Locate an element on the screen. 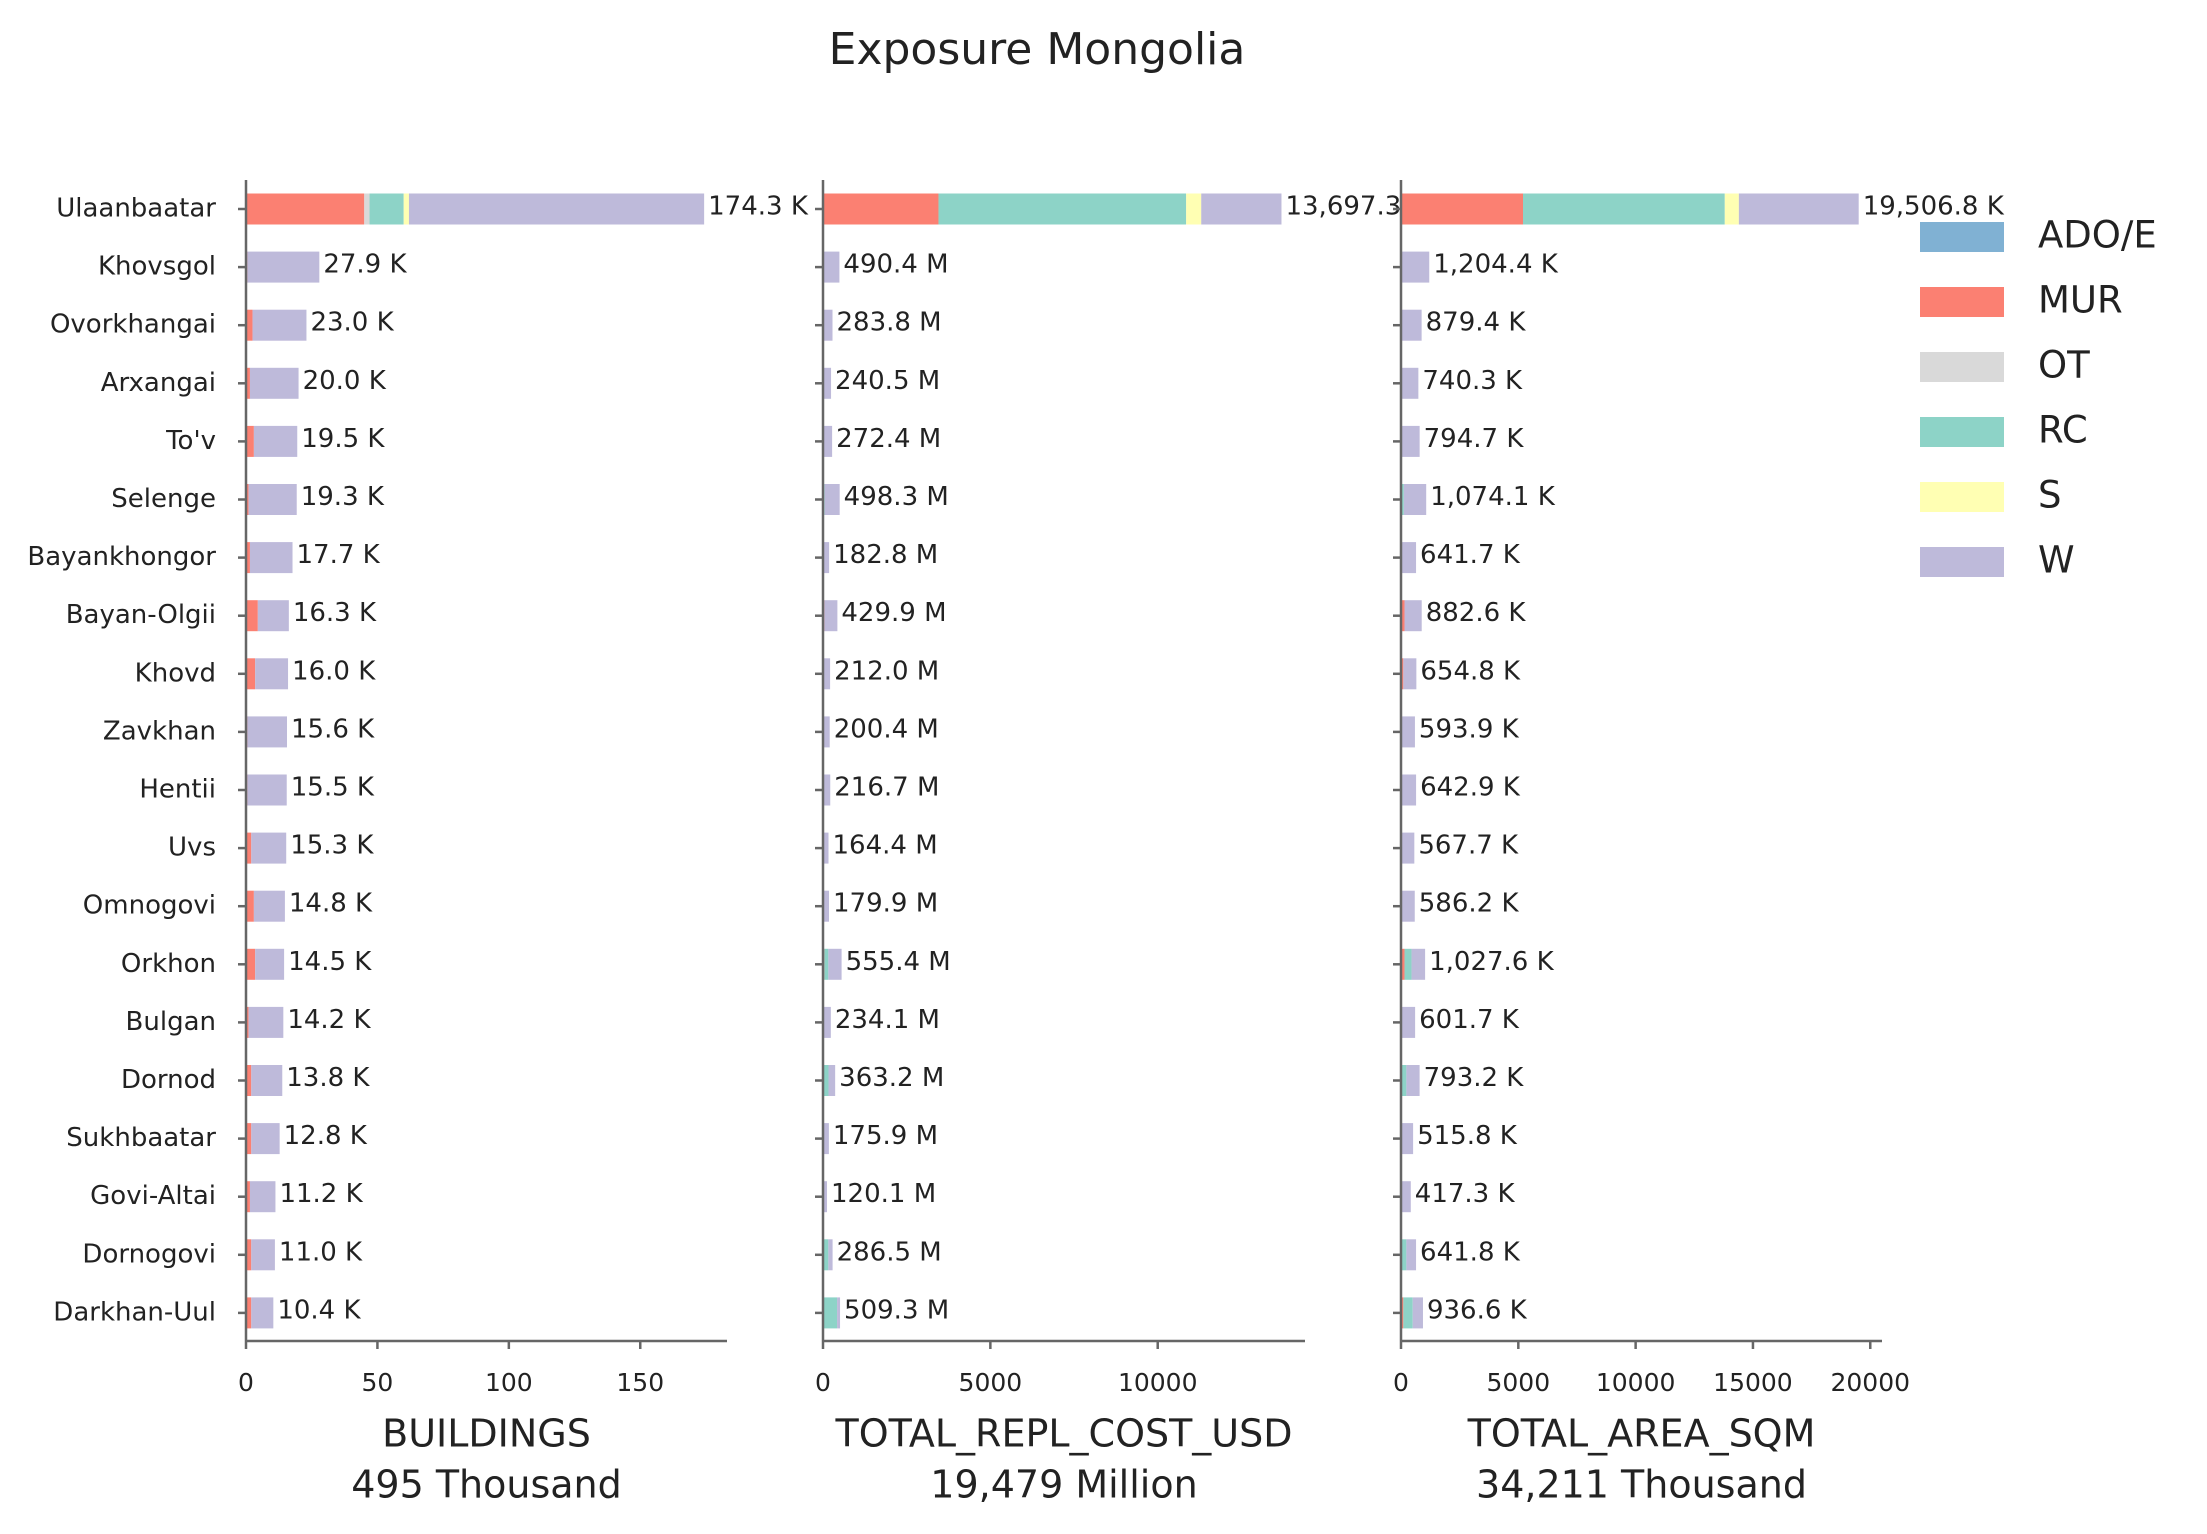  value-label: 363.2 M is located at coordinates (891, 1078).